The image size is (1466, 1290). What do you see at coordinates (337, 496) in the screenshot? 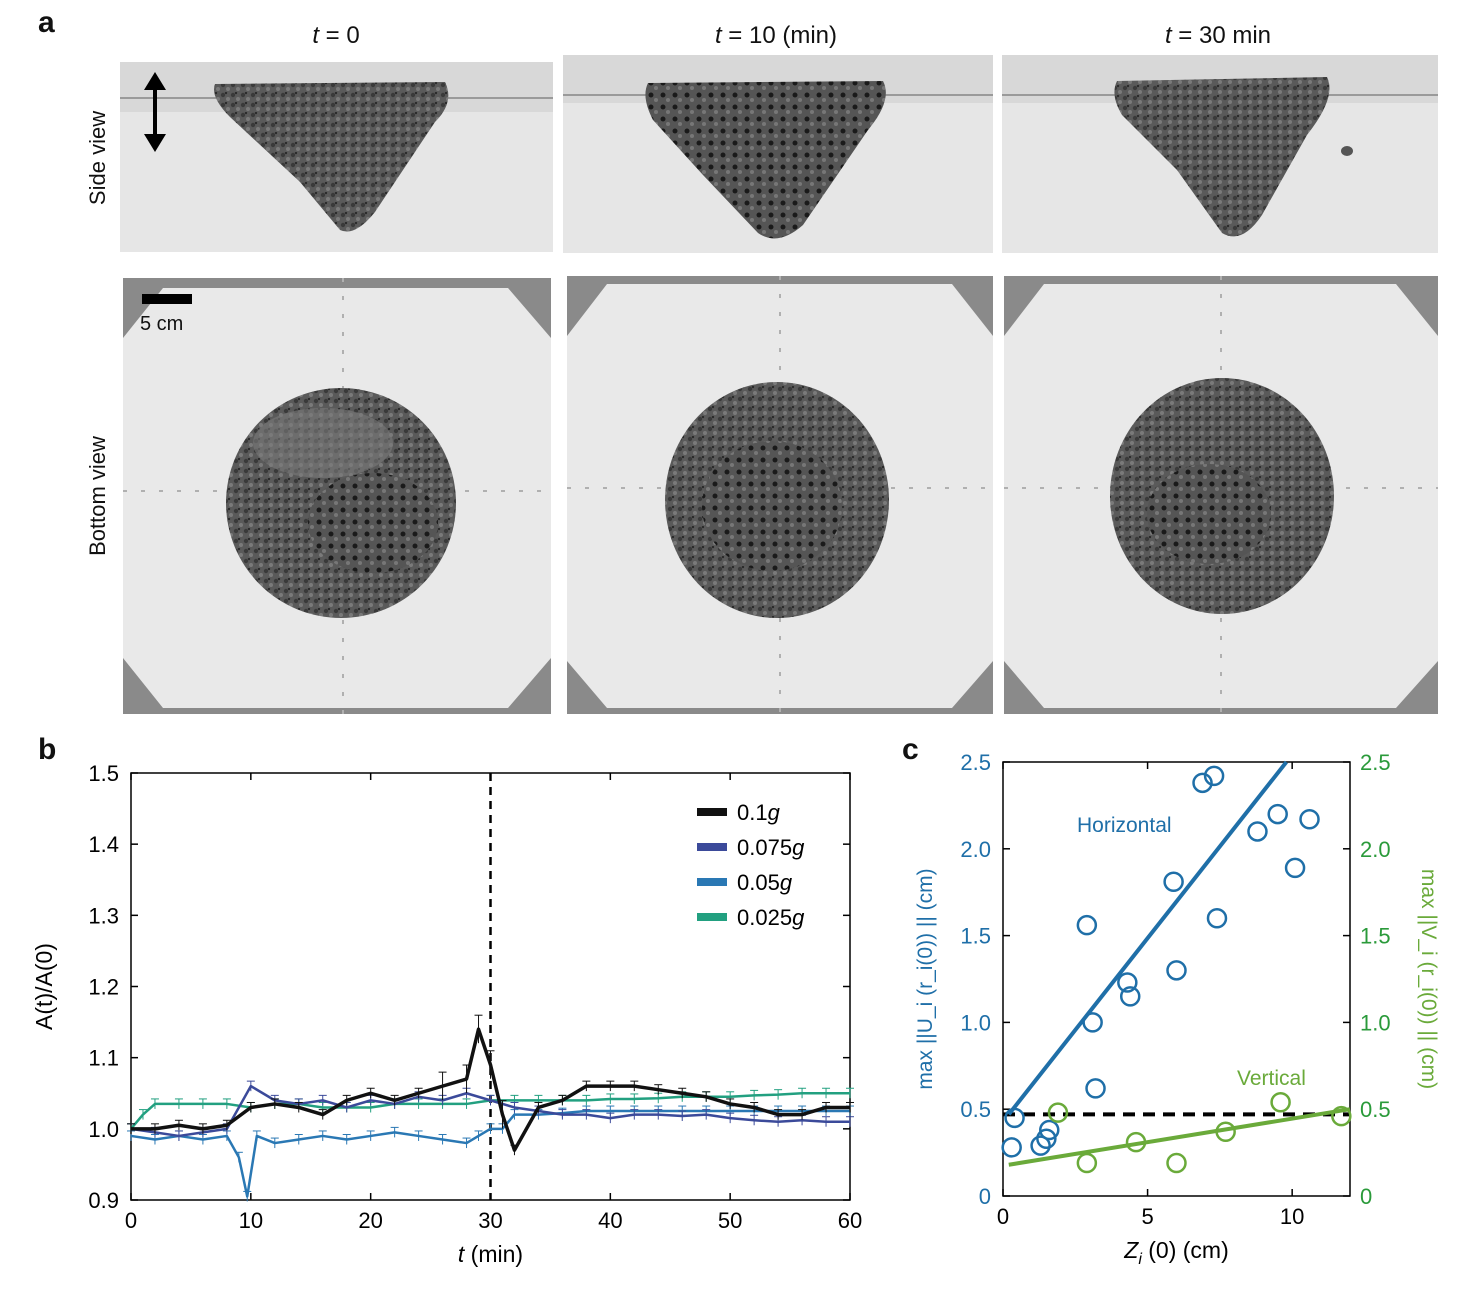
I see `bottom-view-photo-t0` at bounding box center [337, 496].